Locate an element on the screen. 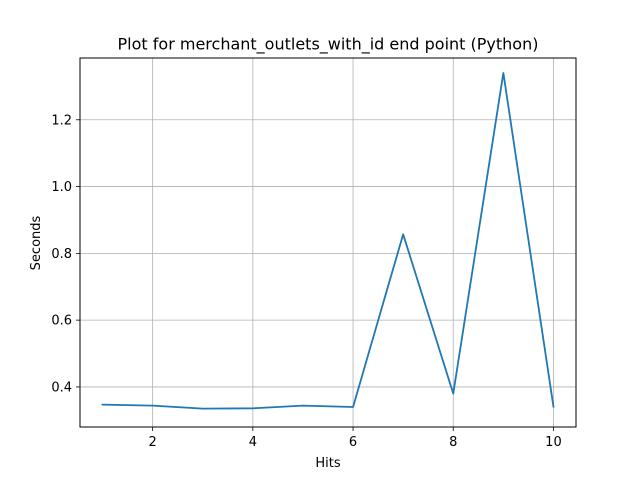  x-tick-label: 6 is located at coordinates (353, 442).